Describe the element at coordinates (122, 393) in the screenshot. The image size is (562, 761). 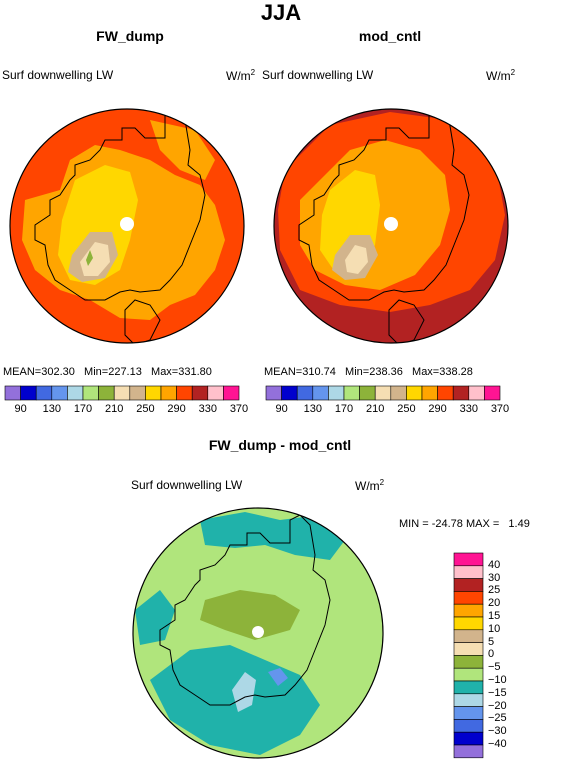
I see `colorbar-fw-dump` at that location.